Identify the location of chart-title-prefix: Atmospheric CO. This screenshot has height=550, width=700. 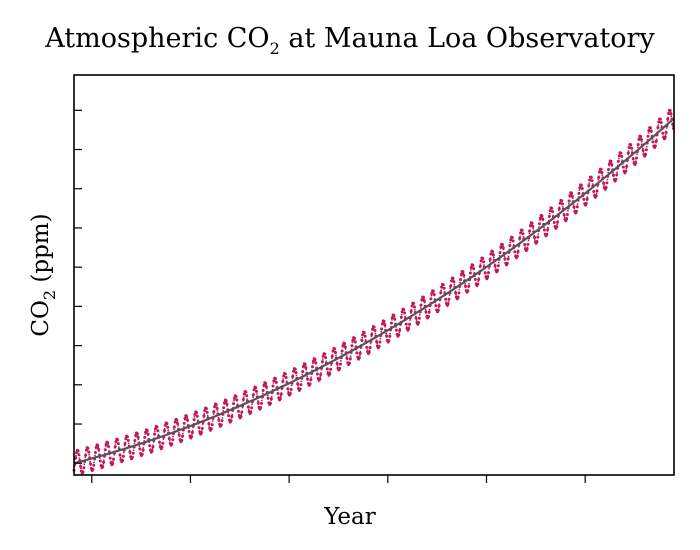
(156, 38).